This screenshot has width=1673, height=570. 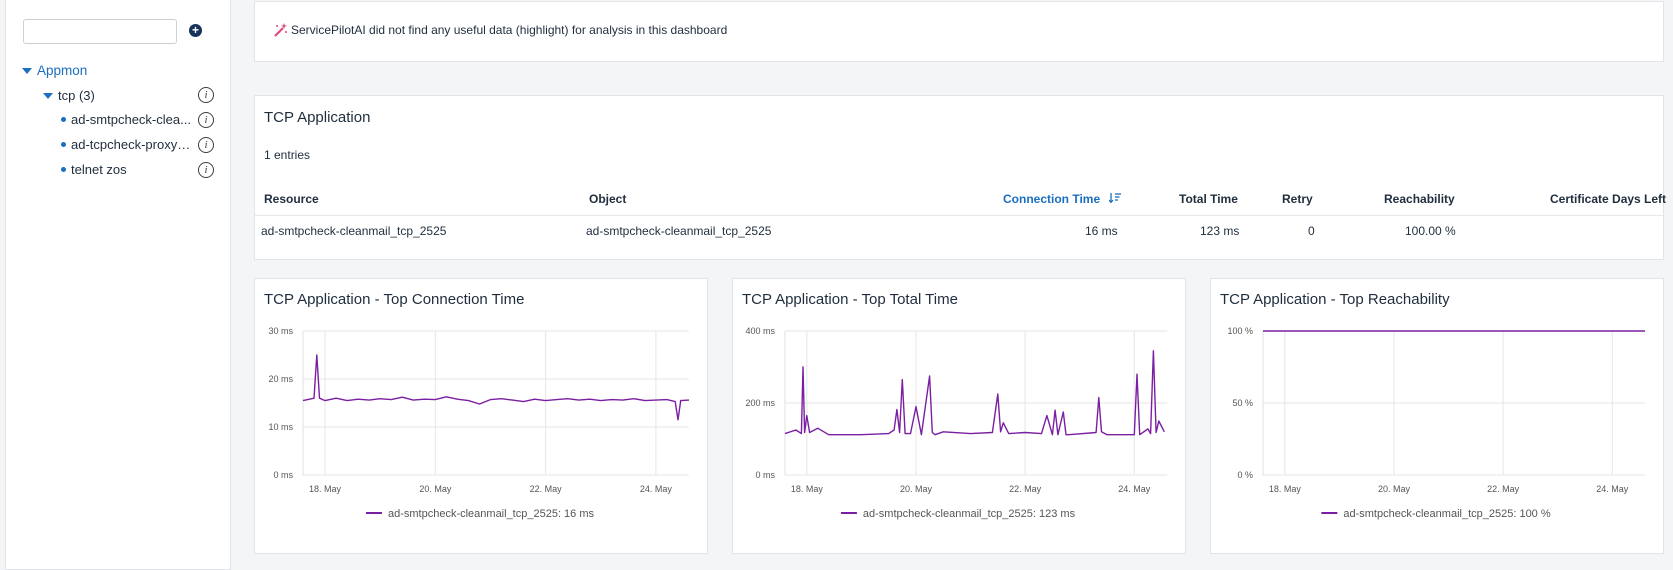 I want to click on cell-retry: 0, so click(x=1311, y=231).